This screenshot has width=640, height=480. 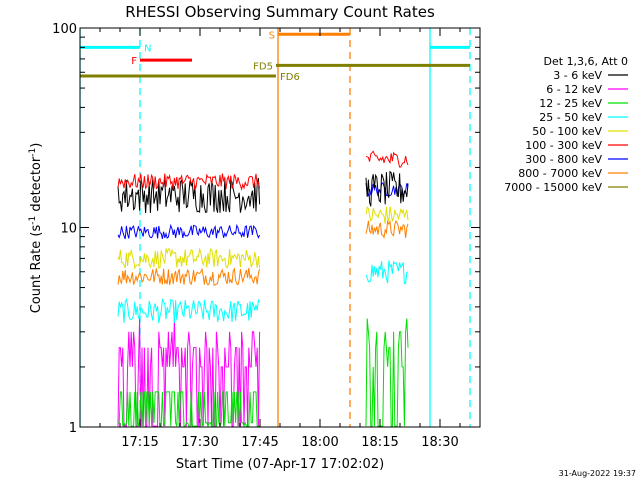 I want to click on y-axis-label-main: Count Rate (s, so click(x=36, y=269).